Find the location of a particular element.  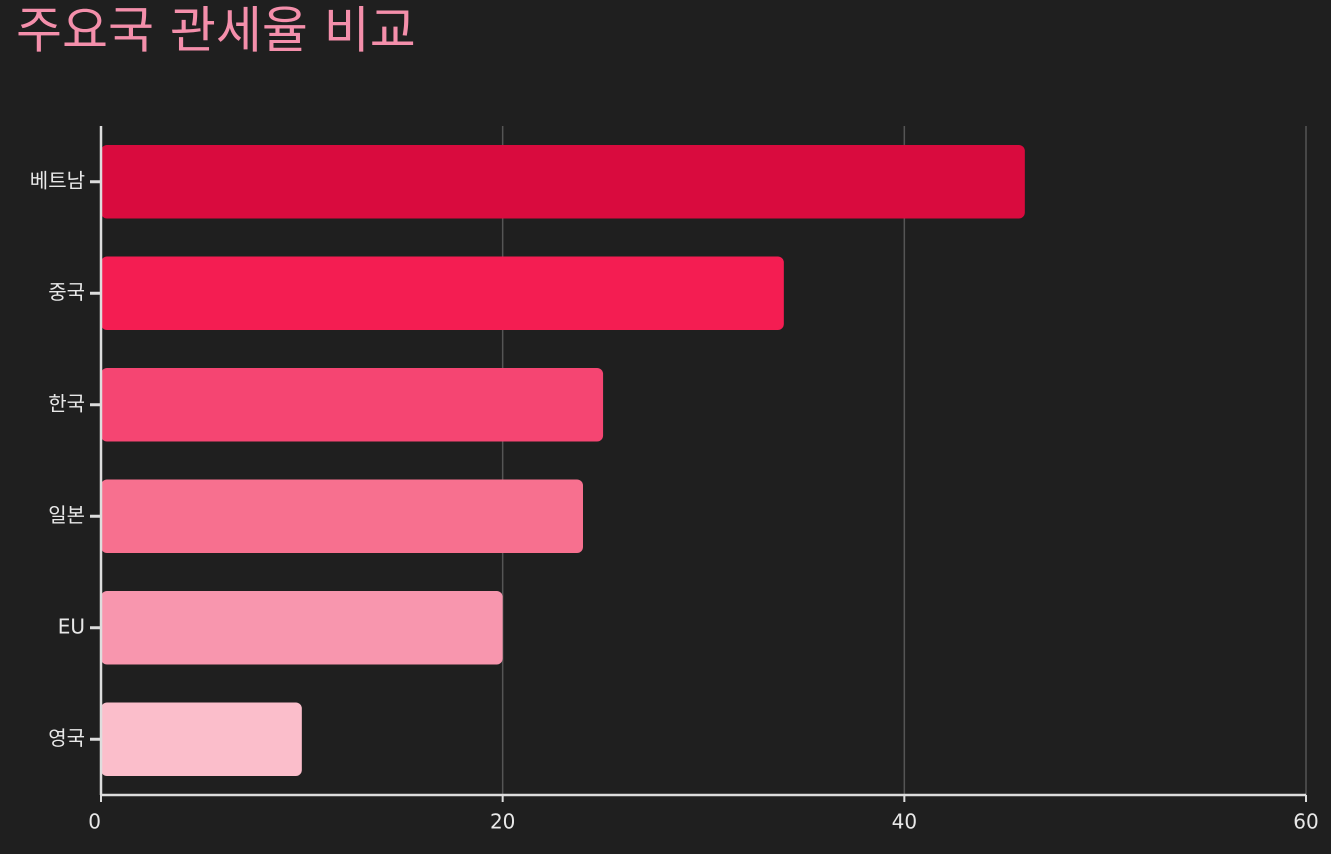

y-tick-label: 한국 is located at coordinates (66, 403).